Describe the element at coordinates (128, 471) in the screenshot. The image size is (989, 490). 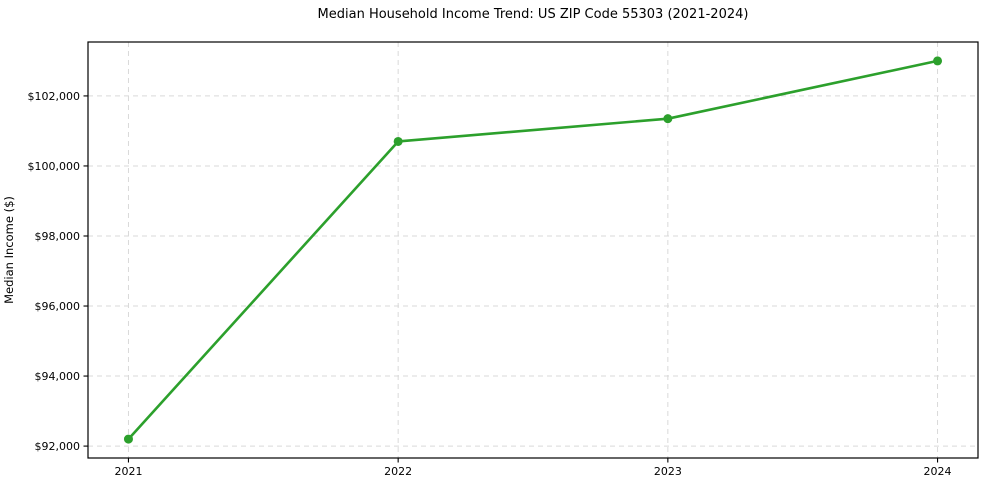
I see `x-tick-label: 2021` at that location.